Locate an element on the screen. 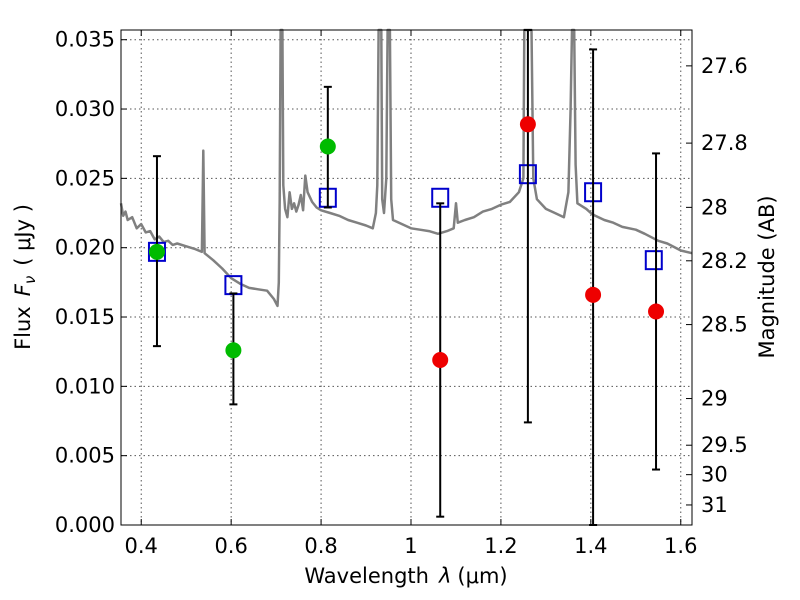 This screenshot has height=600, width=800. x-tick-label: 0.6 is located at coordinates (230, 546).